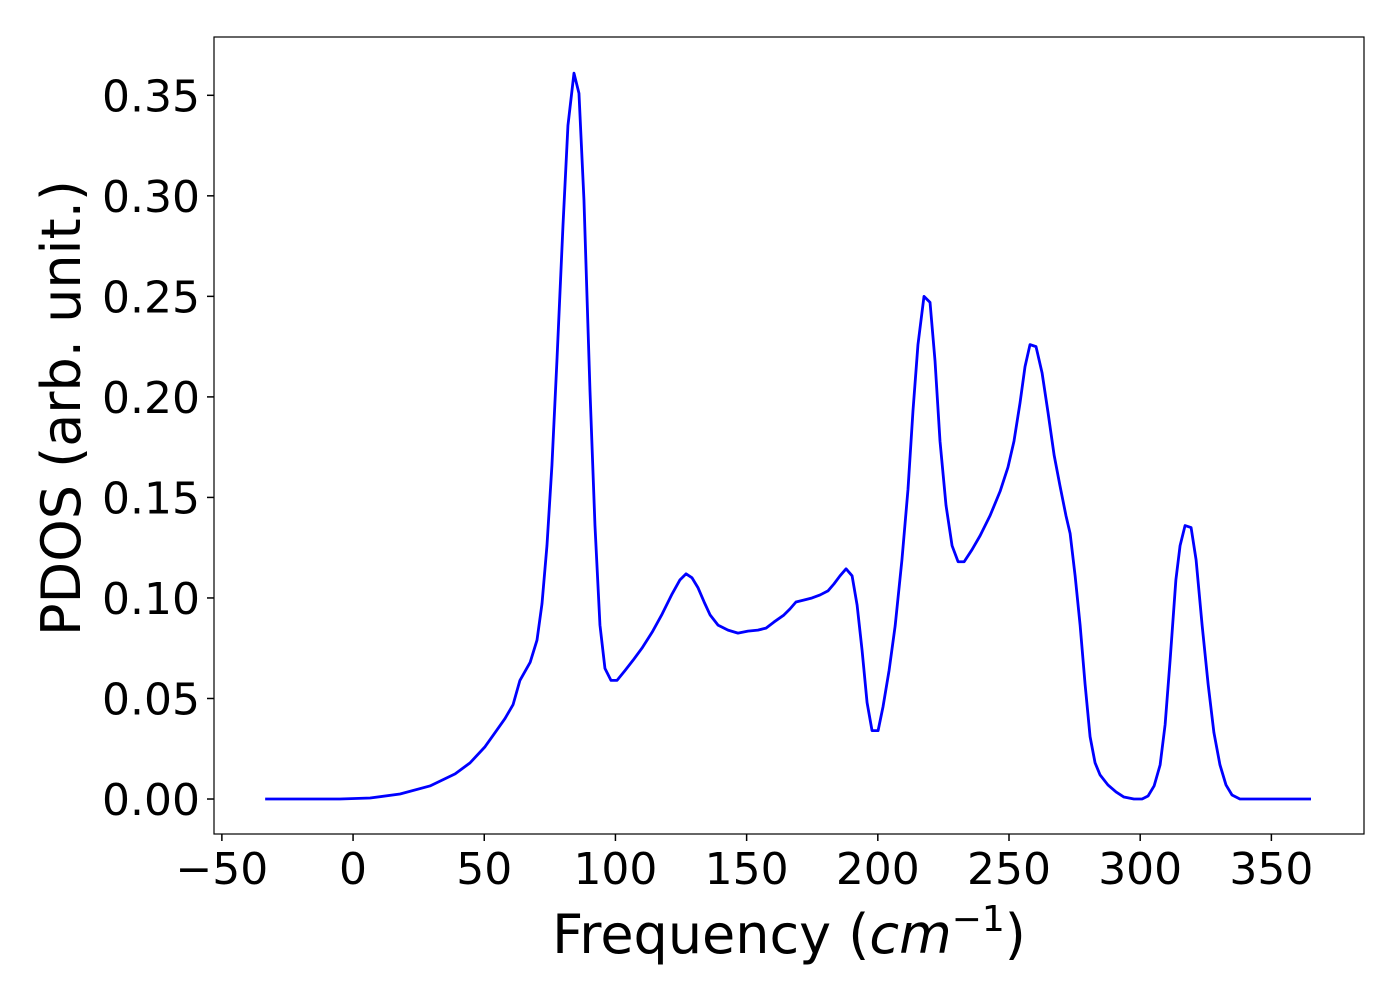 Image resolution: width=1400 pixels, height=1000 pixels. I want to click on y-tick-label: 0.05, so click(151, 699).